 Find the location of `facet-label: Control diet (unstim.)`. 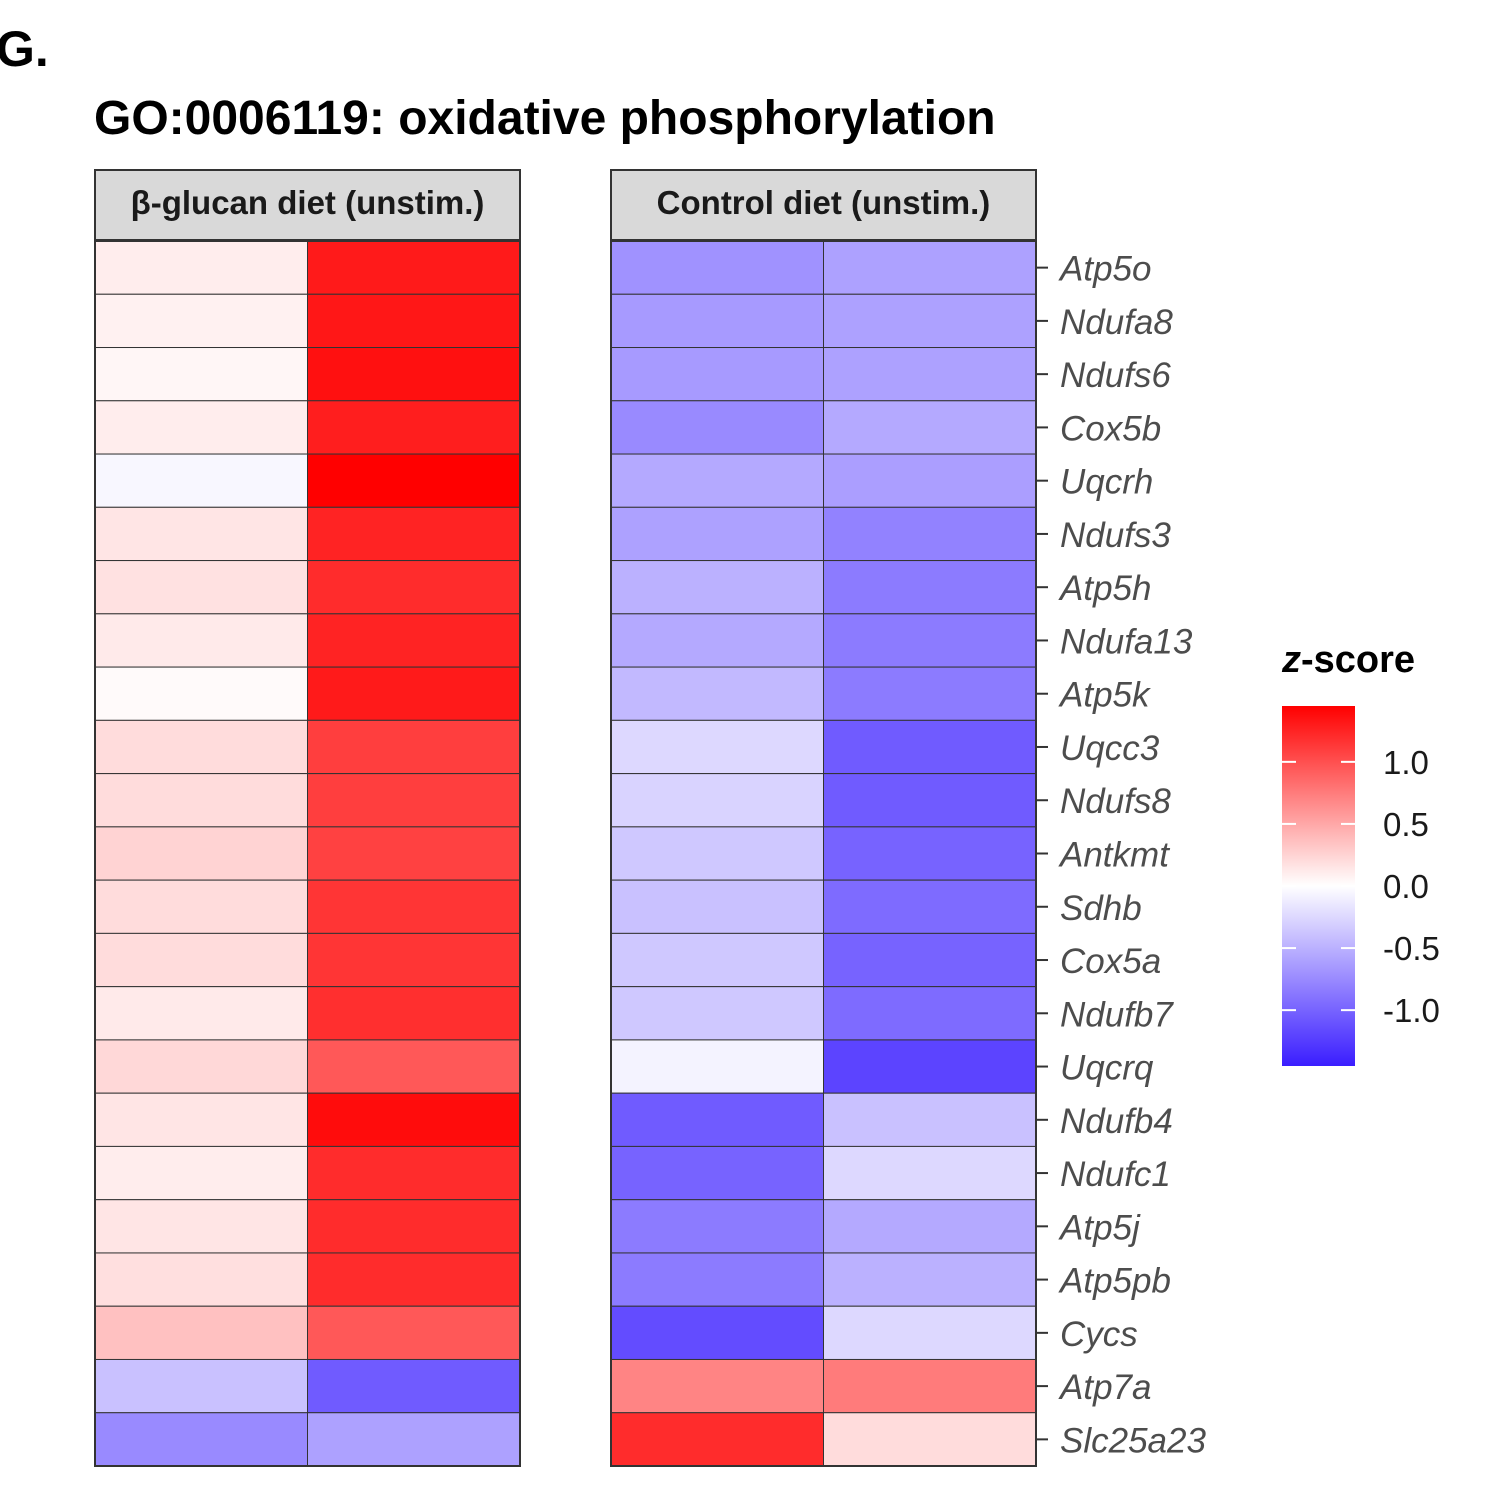

facet-label: Control diet (unstim.) is located at coordinates (824, 202).